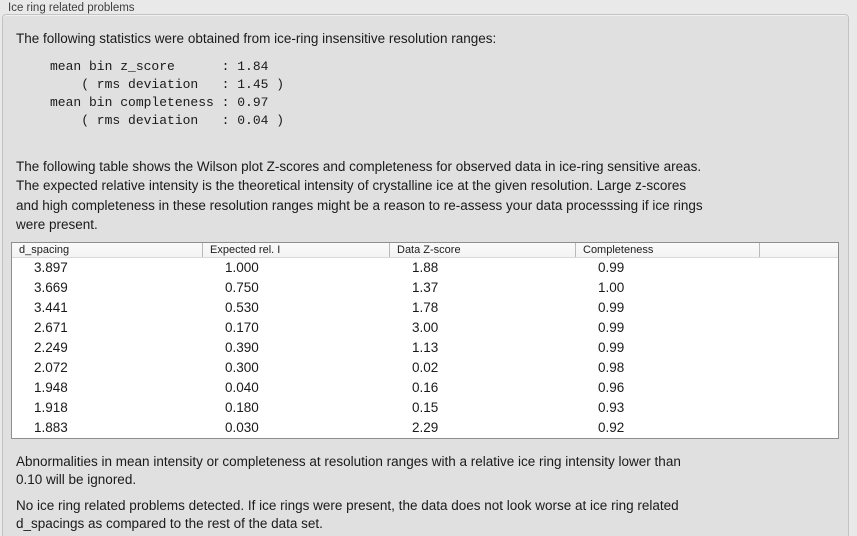 This screenshot has height=536, width=857. Describe the element at coordinates (51, 388) in the screenshot. I see `table-cell: 1.948` at that location.